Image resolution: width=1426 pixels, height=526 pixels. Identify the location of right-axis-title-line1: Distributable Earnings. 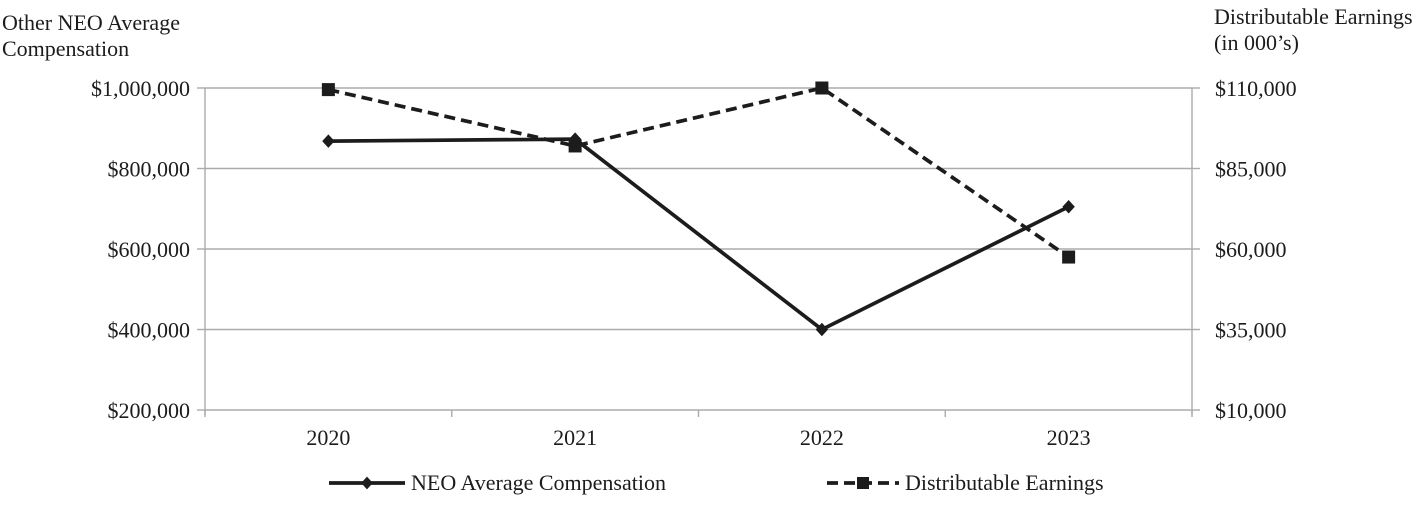
(1313, 16).